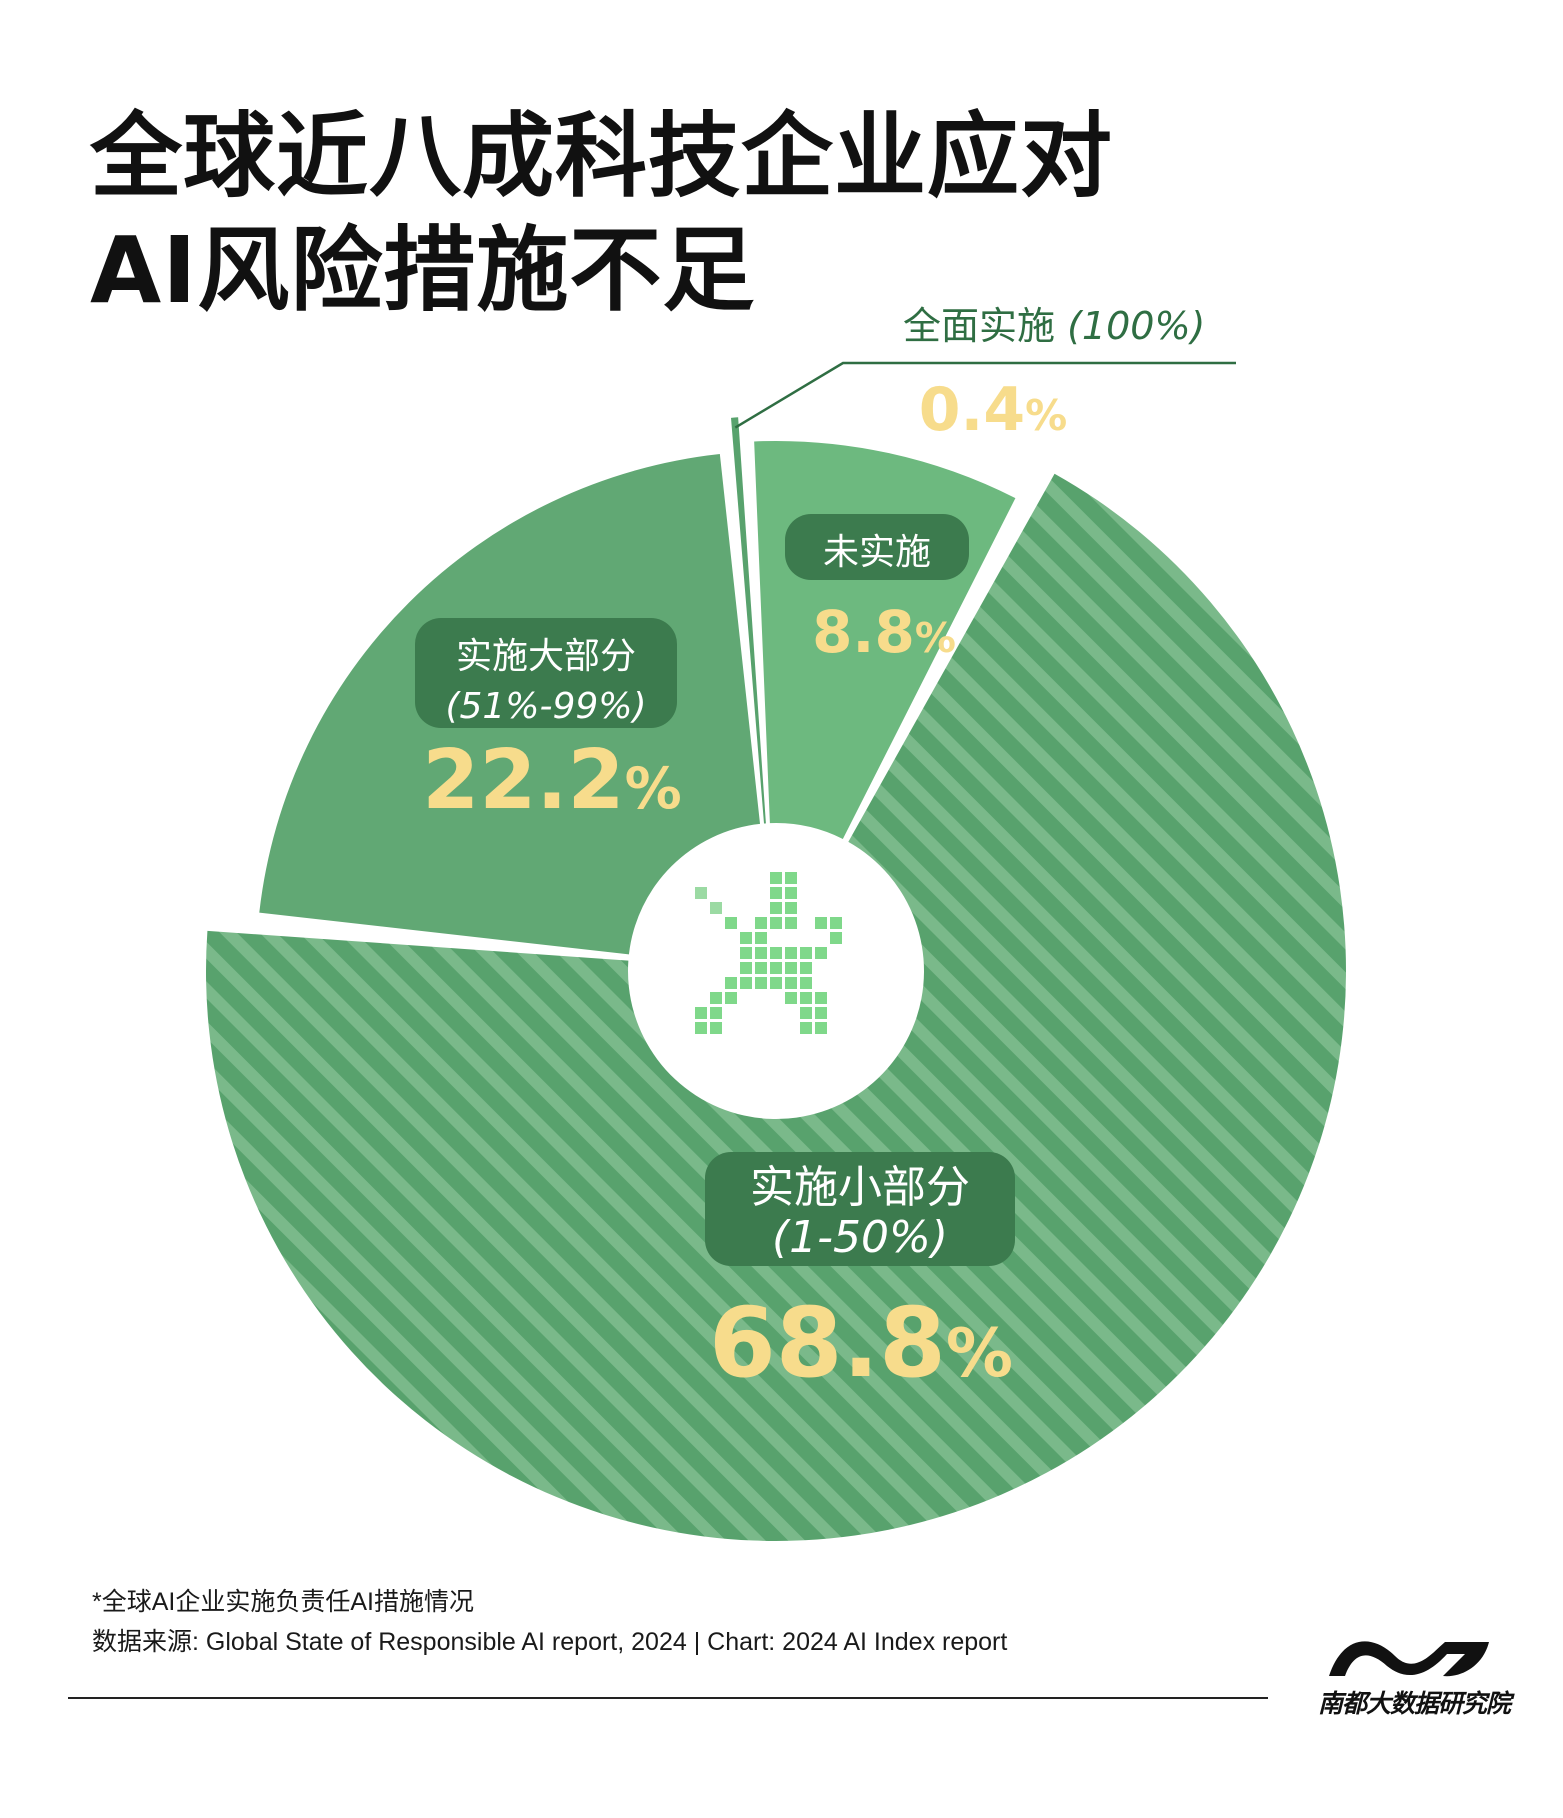 This screenshot has width=1563, height=1818. Describe the element at coordinates (979, 1353) in the screenshot. I see `small-percent-sign: %` at that location.